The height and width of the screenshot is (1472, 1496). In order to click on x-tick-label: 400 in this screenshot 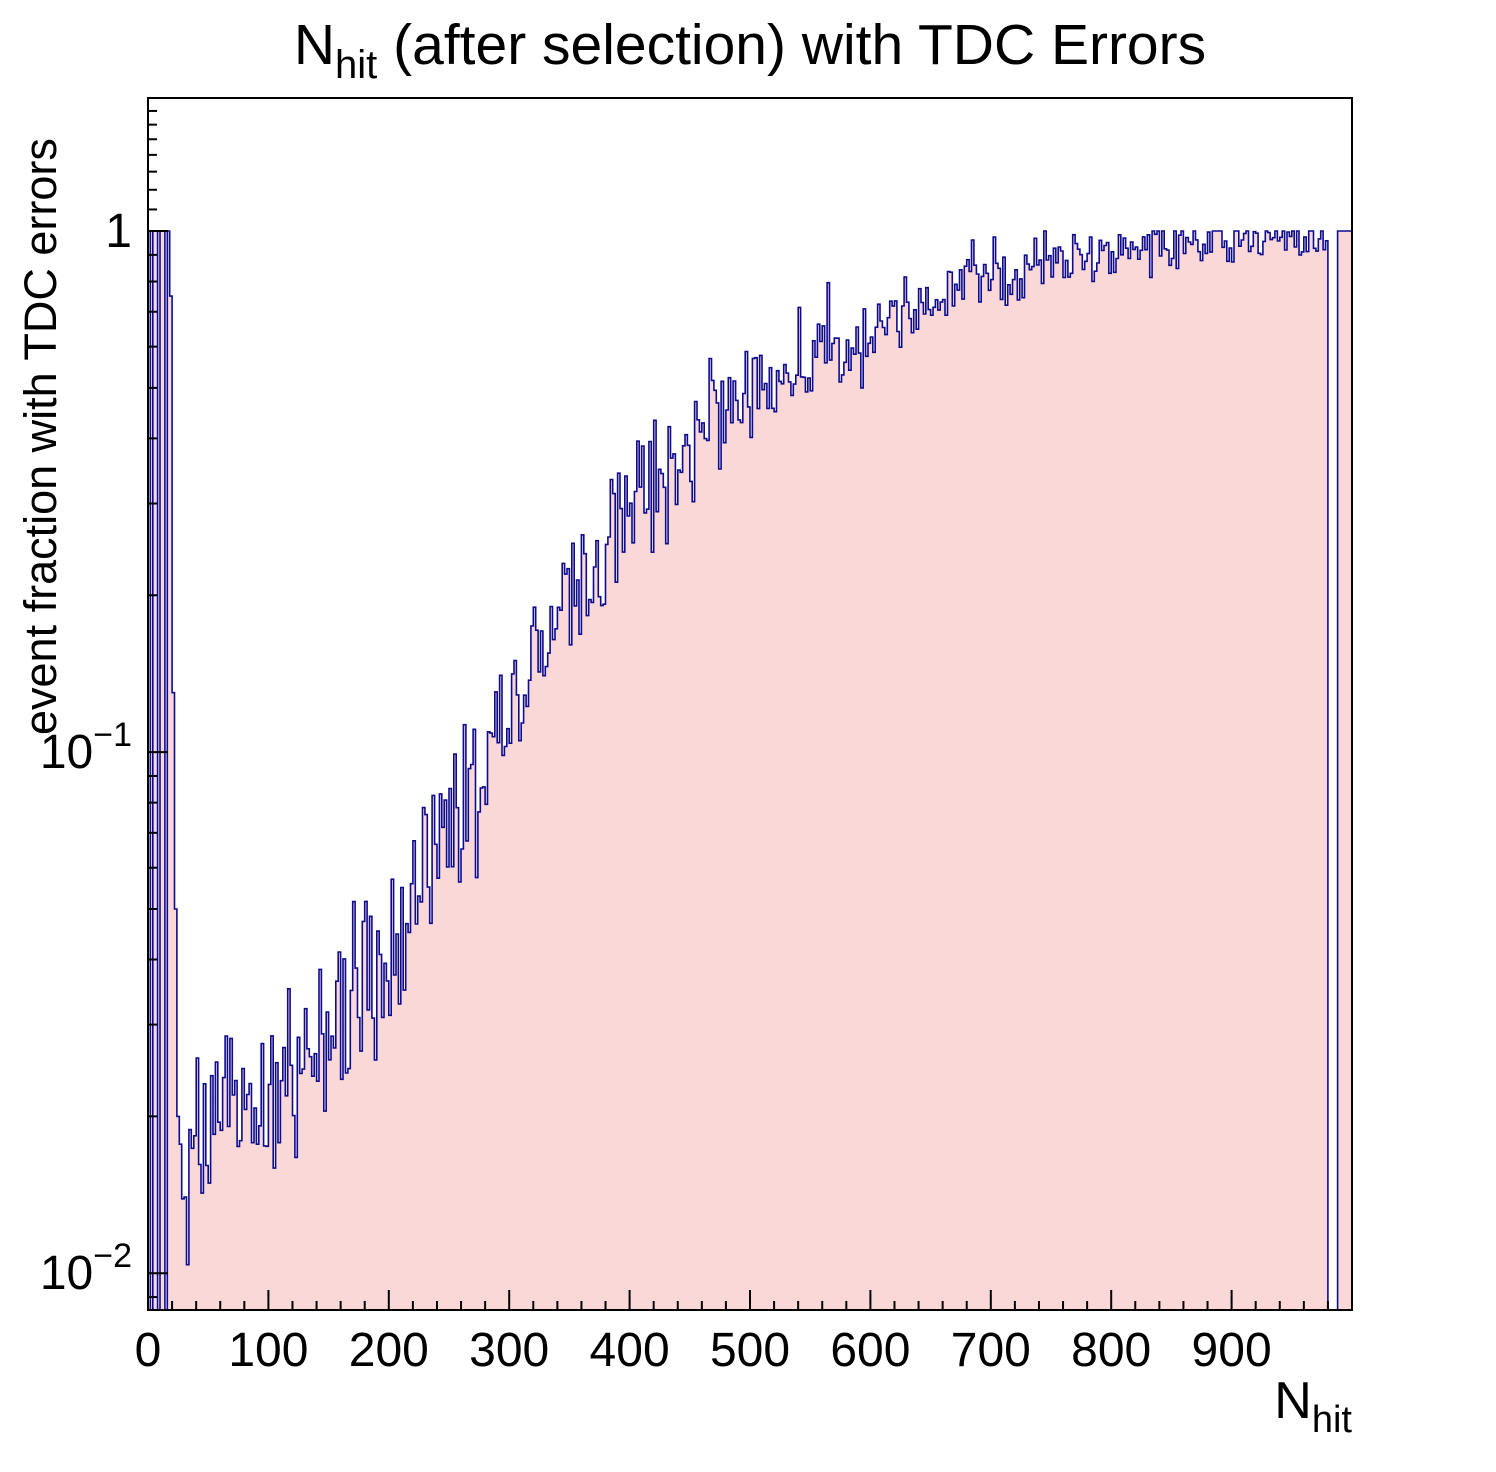, I will do `click(630, 1350)`.